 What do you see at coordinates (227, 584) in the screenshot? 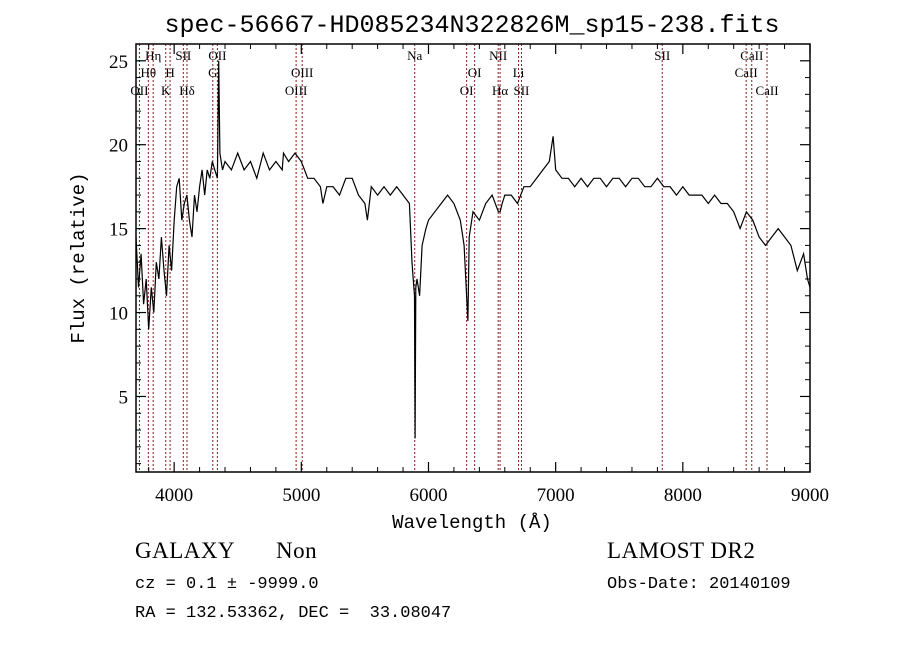
I see `redshift-readout: cz = 0.1 ± -9999.0` at bounding box center [227, 584].